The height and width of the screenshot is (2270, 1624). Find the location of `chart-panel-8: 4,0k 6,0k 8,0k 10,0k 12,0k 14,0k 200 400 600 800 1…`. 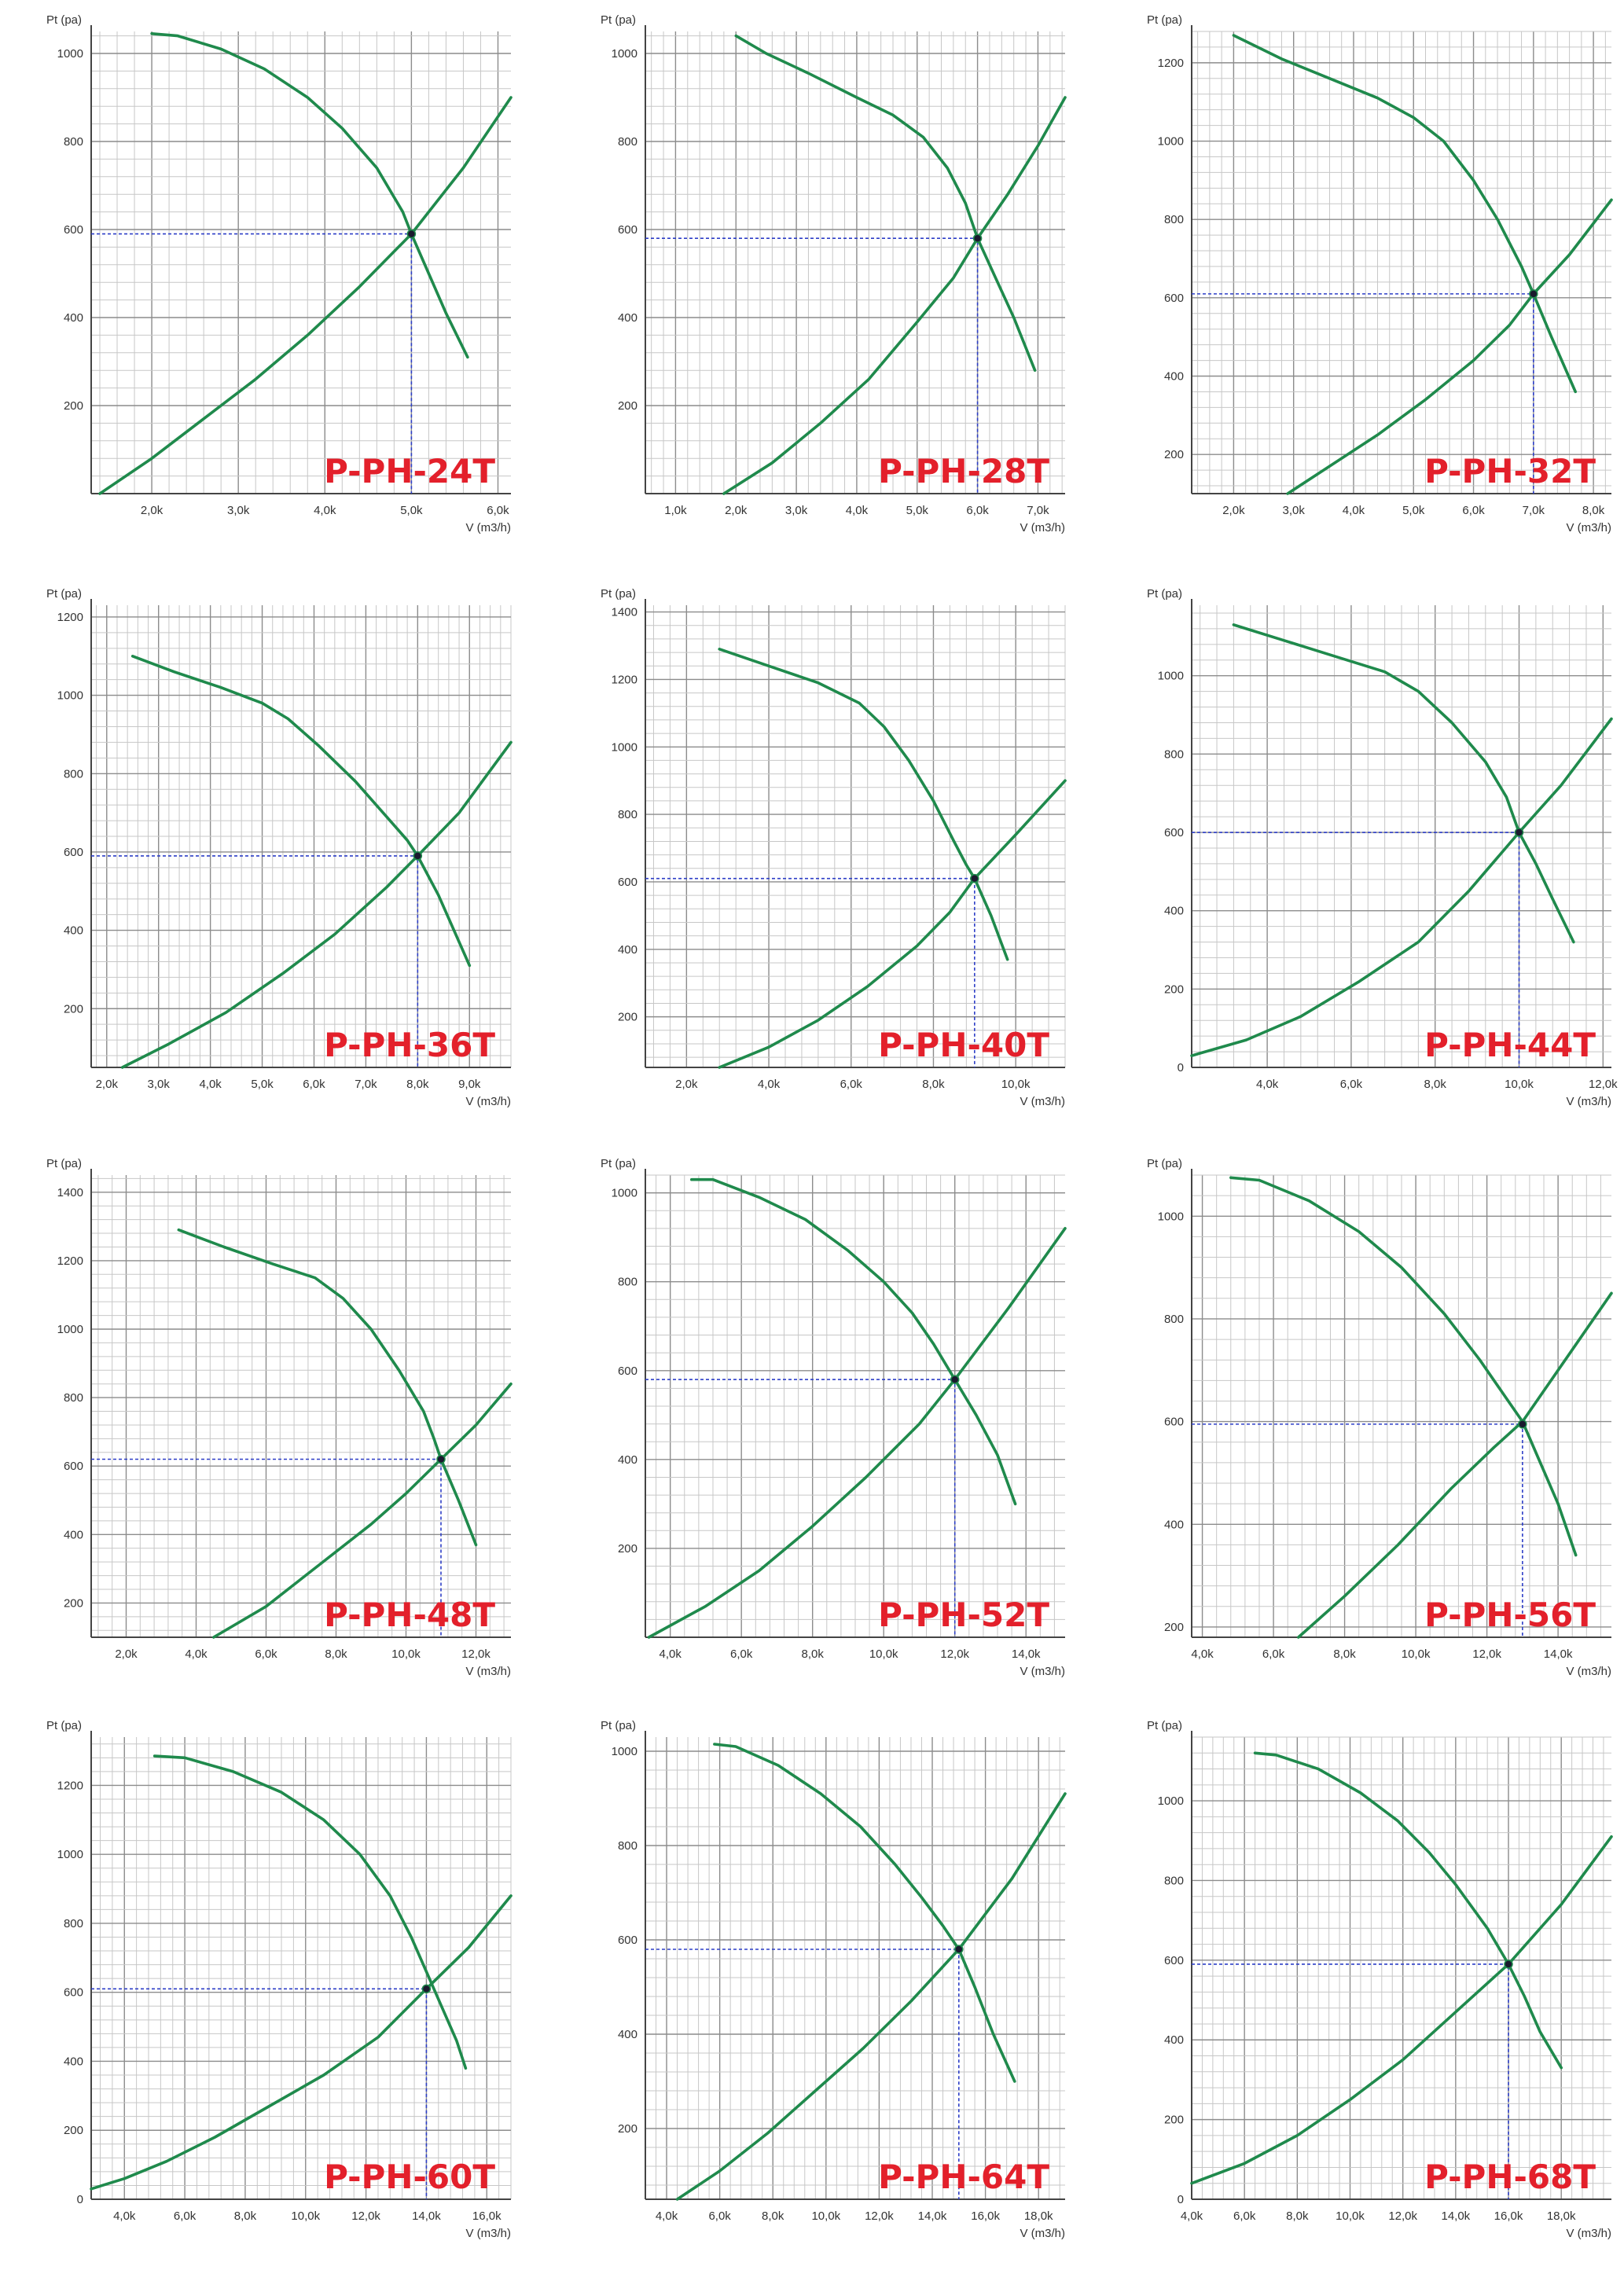

chart-panel-8: 4,0k 6,0k 8,0k 10,0k 12,0k 14,0k 200 400 600 800 1… is located at coordinates (830, 1425).